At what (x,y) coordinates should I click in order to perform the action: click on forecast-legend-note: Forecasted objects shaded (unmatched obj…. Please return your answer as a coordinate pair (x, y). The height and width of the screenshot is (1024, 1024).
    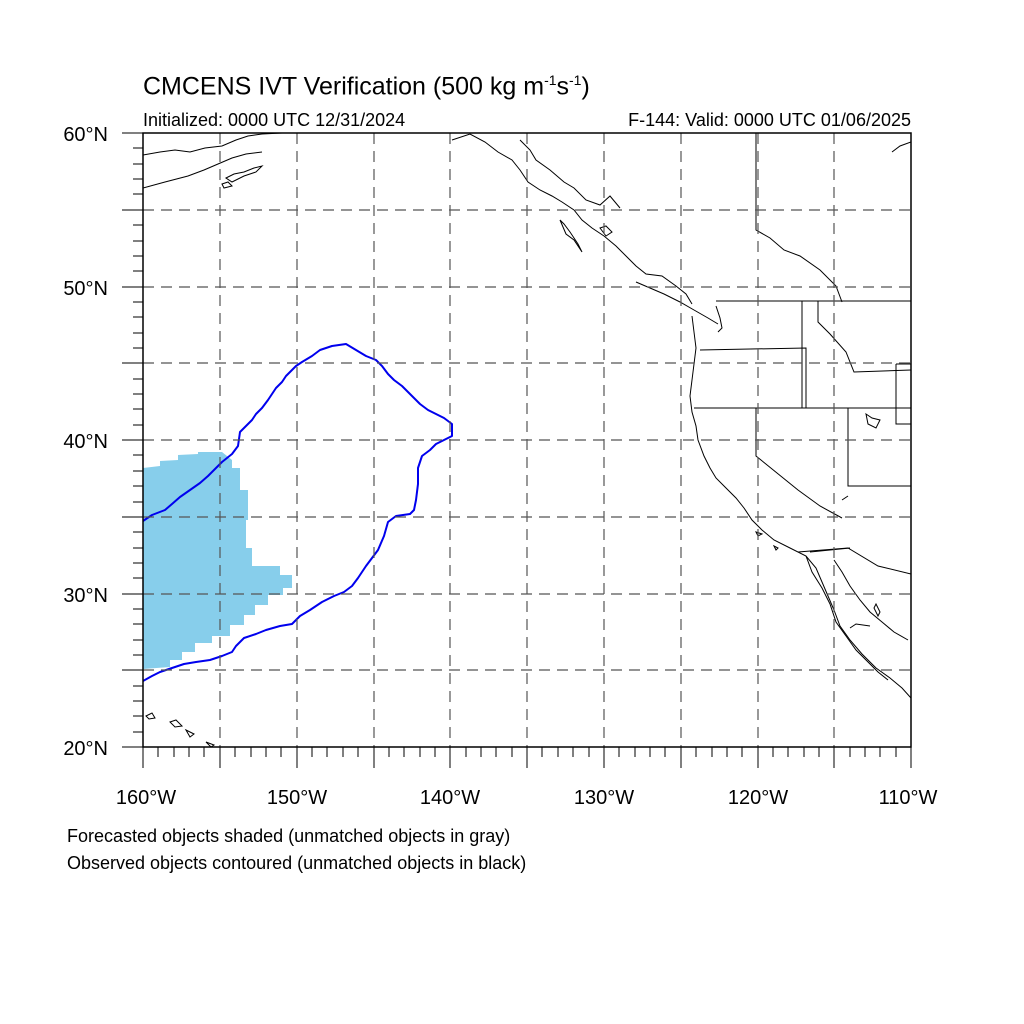
    Looking at the image, I should click on (289, 836).